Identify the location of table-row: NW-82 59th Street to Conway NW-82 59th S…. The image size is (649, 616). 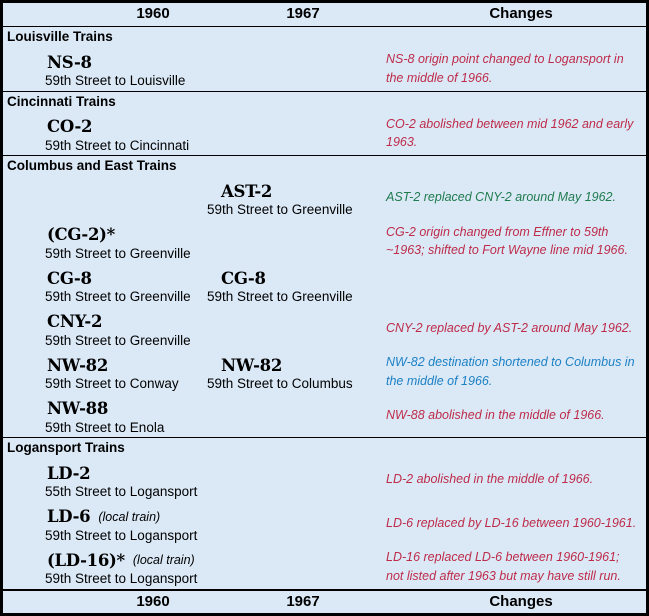
(324, 372).